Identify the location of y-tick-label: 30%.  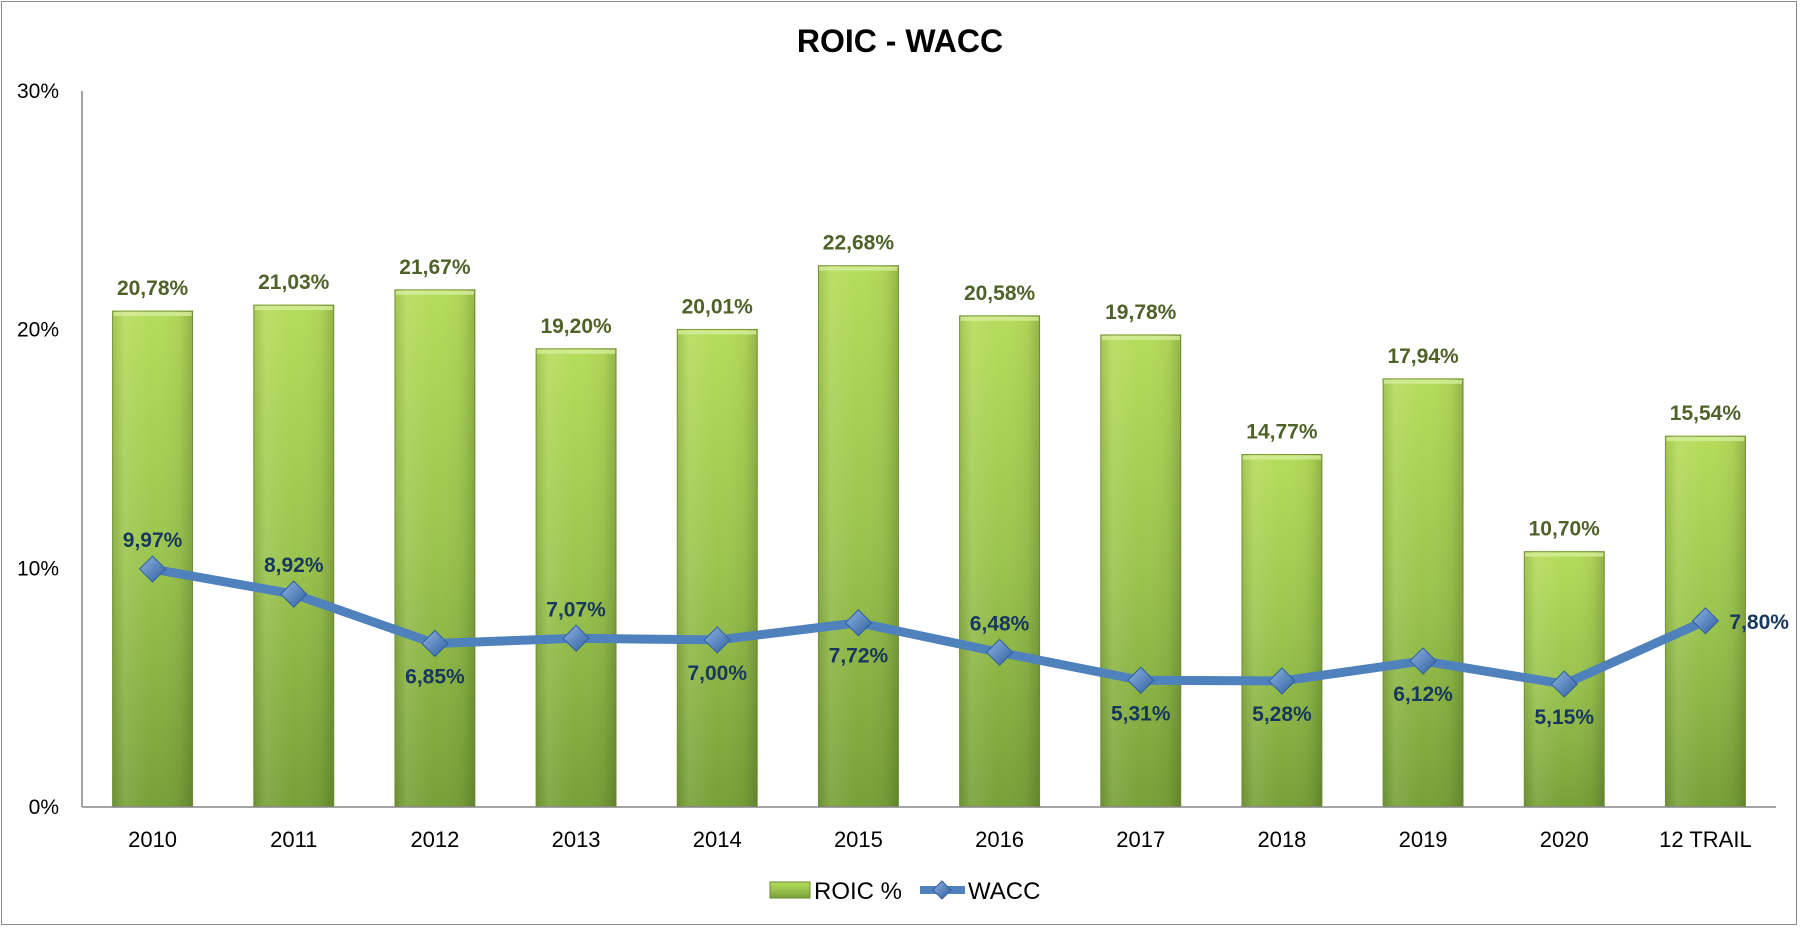
(38, 91).